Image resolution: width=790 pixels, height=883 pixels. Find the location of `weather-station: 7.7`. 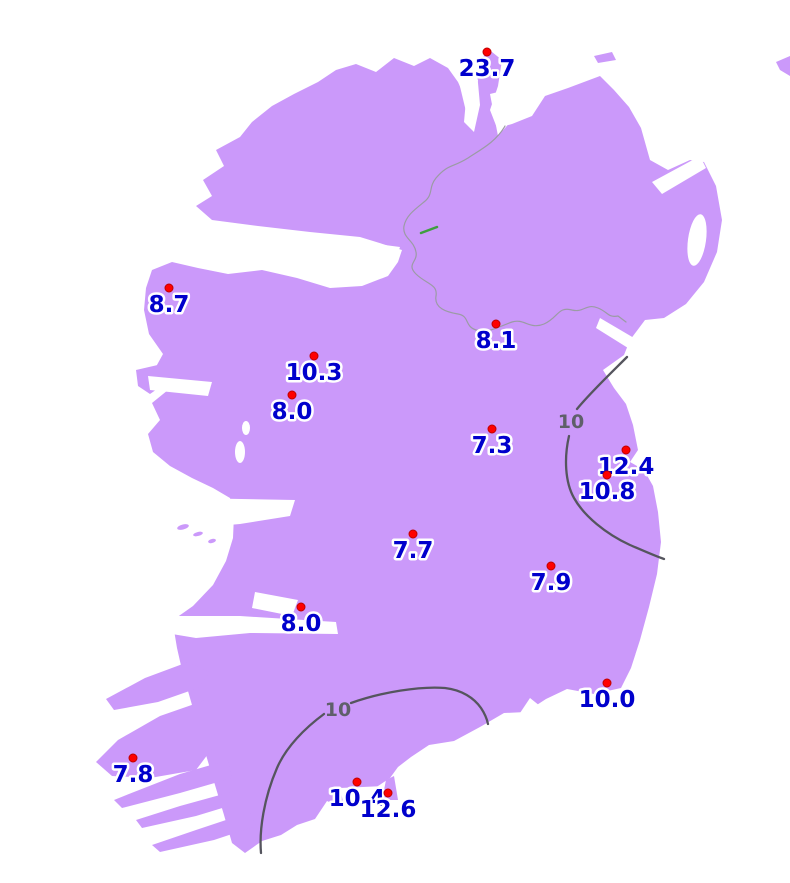

weather-station: 7.7 is located at coordinates (413, 548).